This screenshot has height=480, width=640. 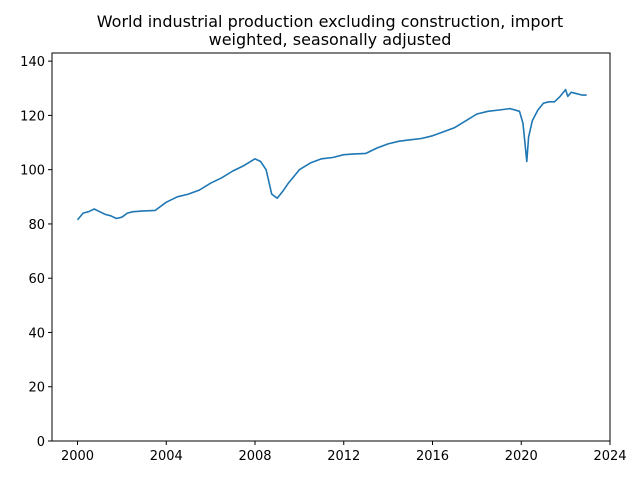 What do you see at coordinates (609, 456) in the screenshot?
I see `x-tick-label: 2024` at bounding box center [609, 456].